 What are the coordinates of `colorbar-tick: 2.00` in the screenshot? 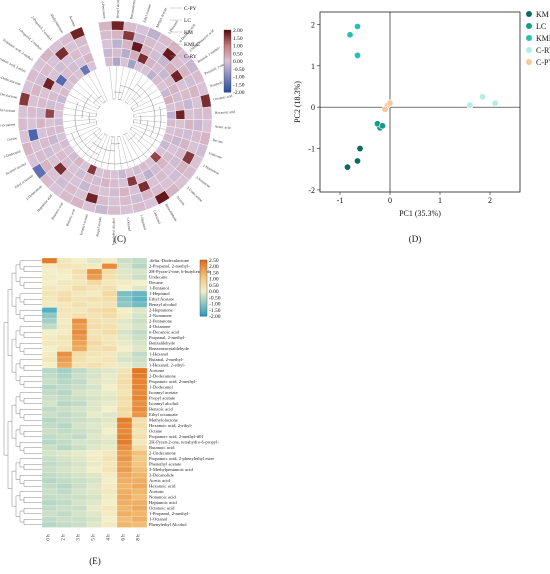 It's located at (238, 31).